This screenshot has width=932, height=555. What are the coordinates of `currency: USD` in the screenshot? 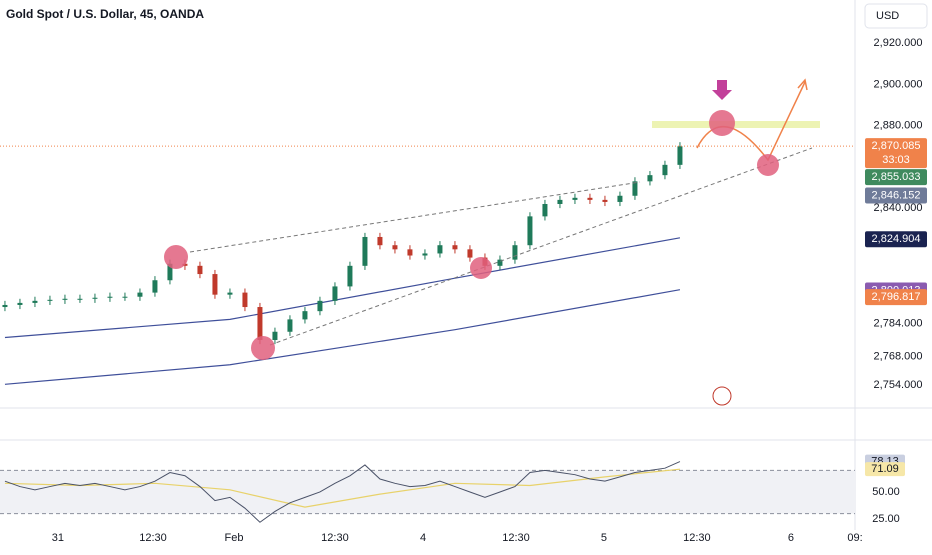 It's located at (887, 16).